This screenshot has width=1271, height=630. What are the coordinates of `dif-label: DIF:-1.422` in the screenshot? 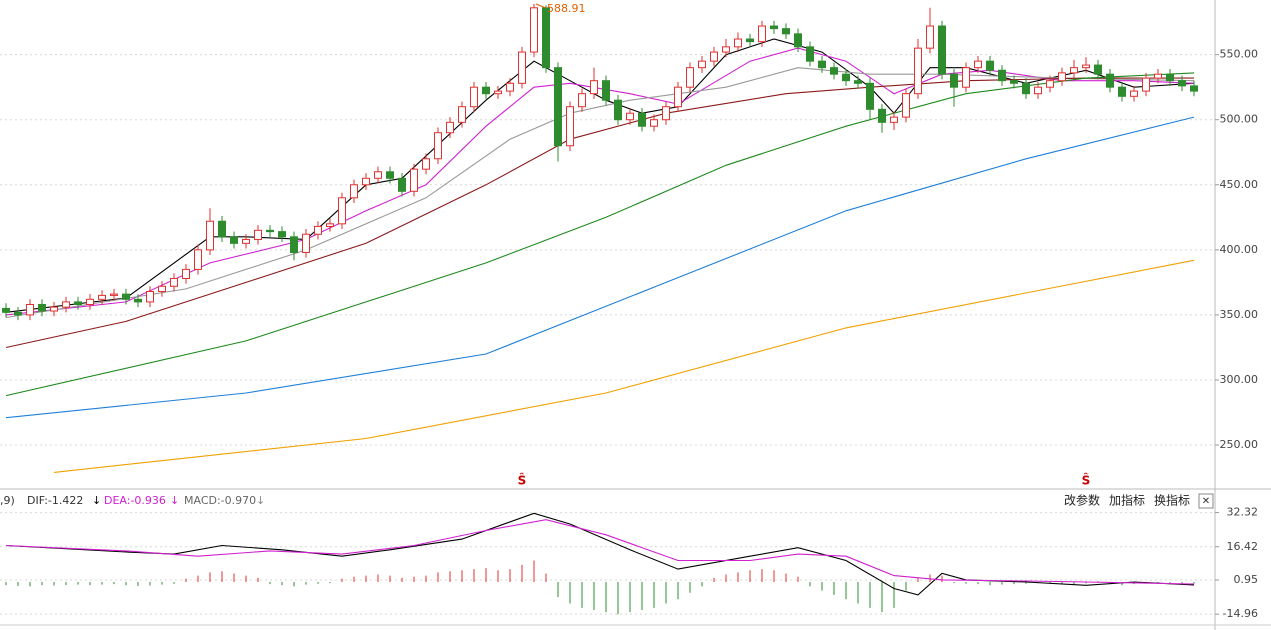 It's located at (55, 500).